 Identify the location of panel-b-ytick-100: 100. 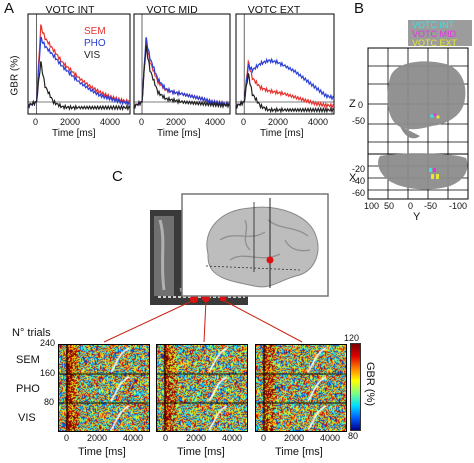
(372, 206).